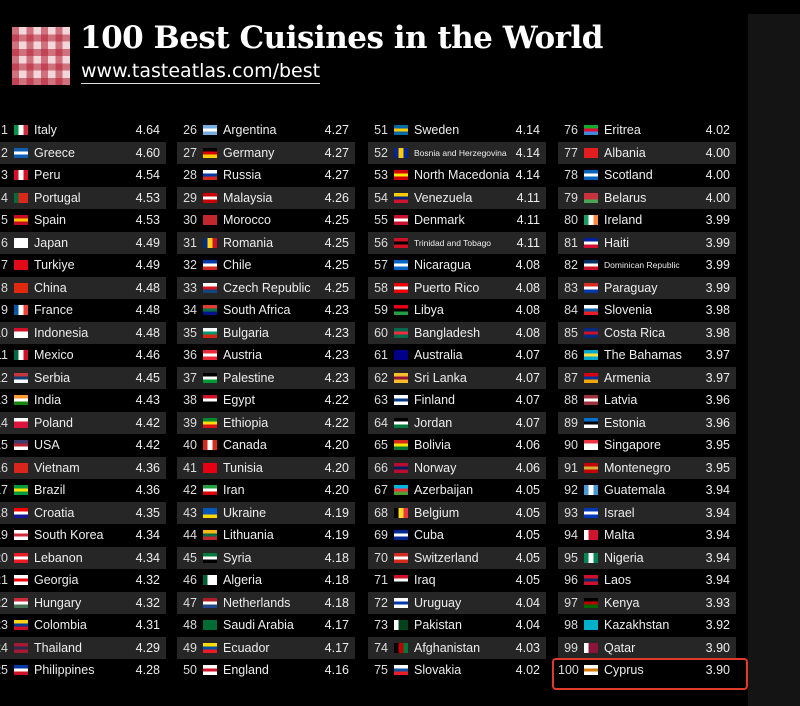  What do you see at coordinates (266, 602) in the screenshot?
I see `ranking-row: 47 Netherlands 4.18` at bounding box center [266, 602].